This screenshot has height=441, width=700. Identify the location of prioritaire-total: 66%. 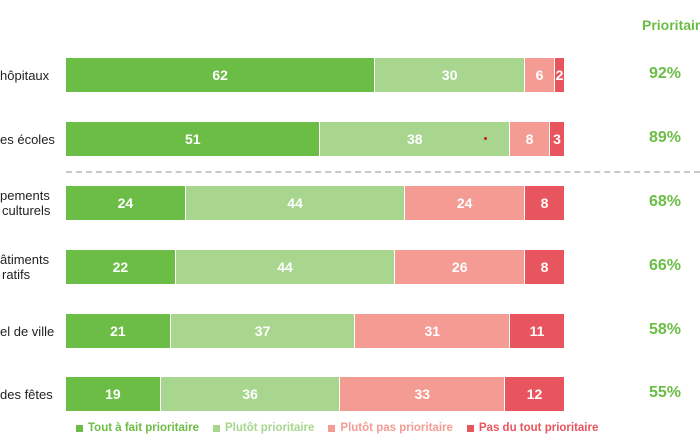
(665, 265).